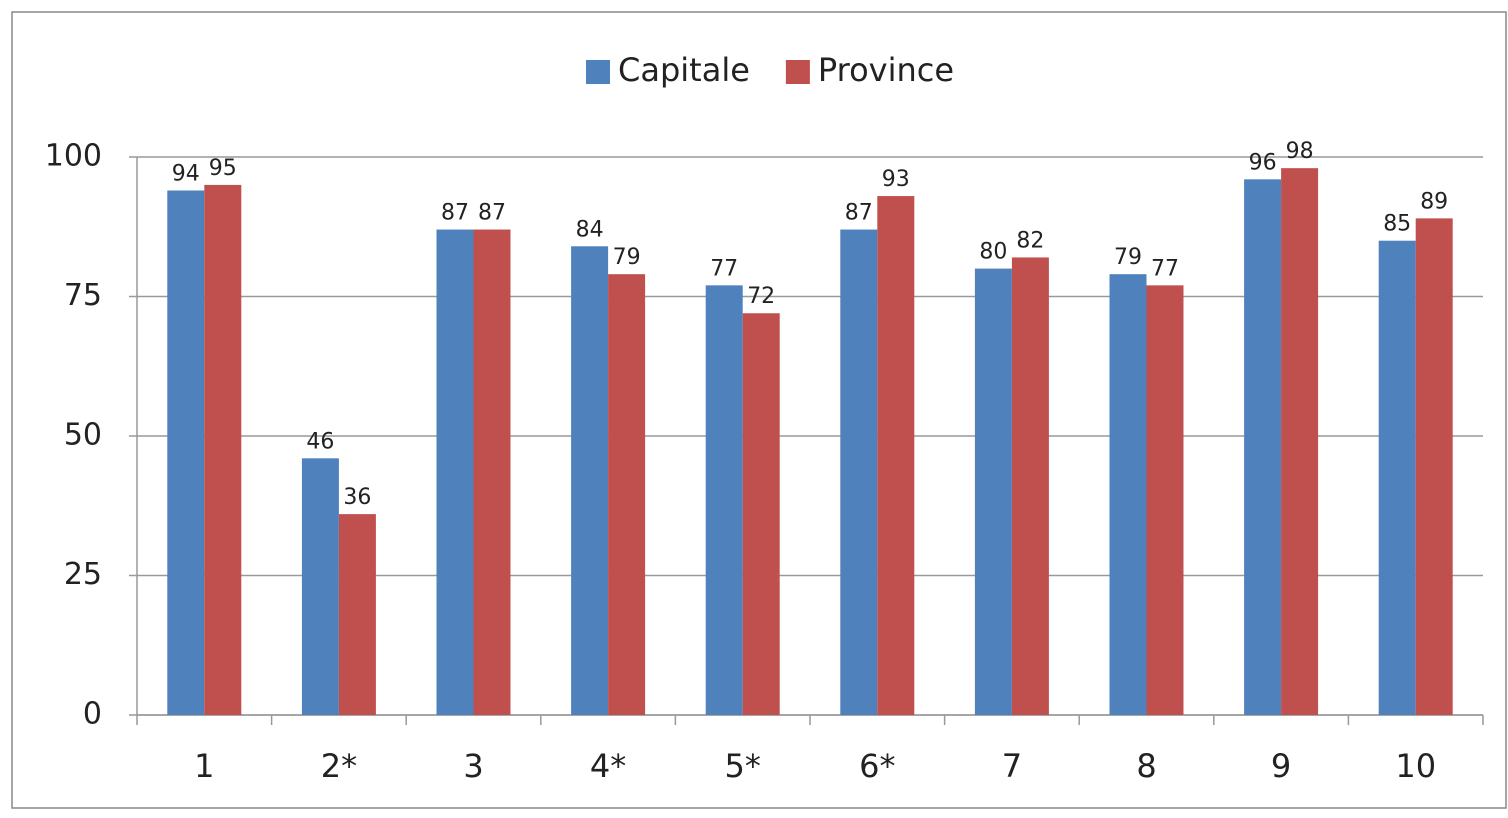 The width and height of the screenshot is (1508, 818). What do you see at coordinates (608, 766) in the screenshot?
I see `x-tick-label: 4*` at bounding box center [608, 766].